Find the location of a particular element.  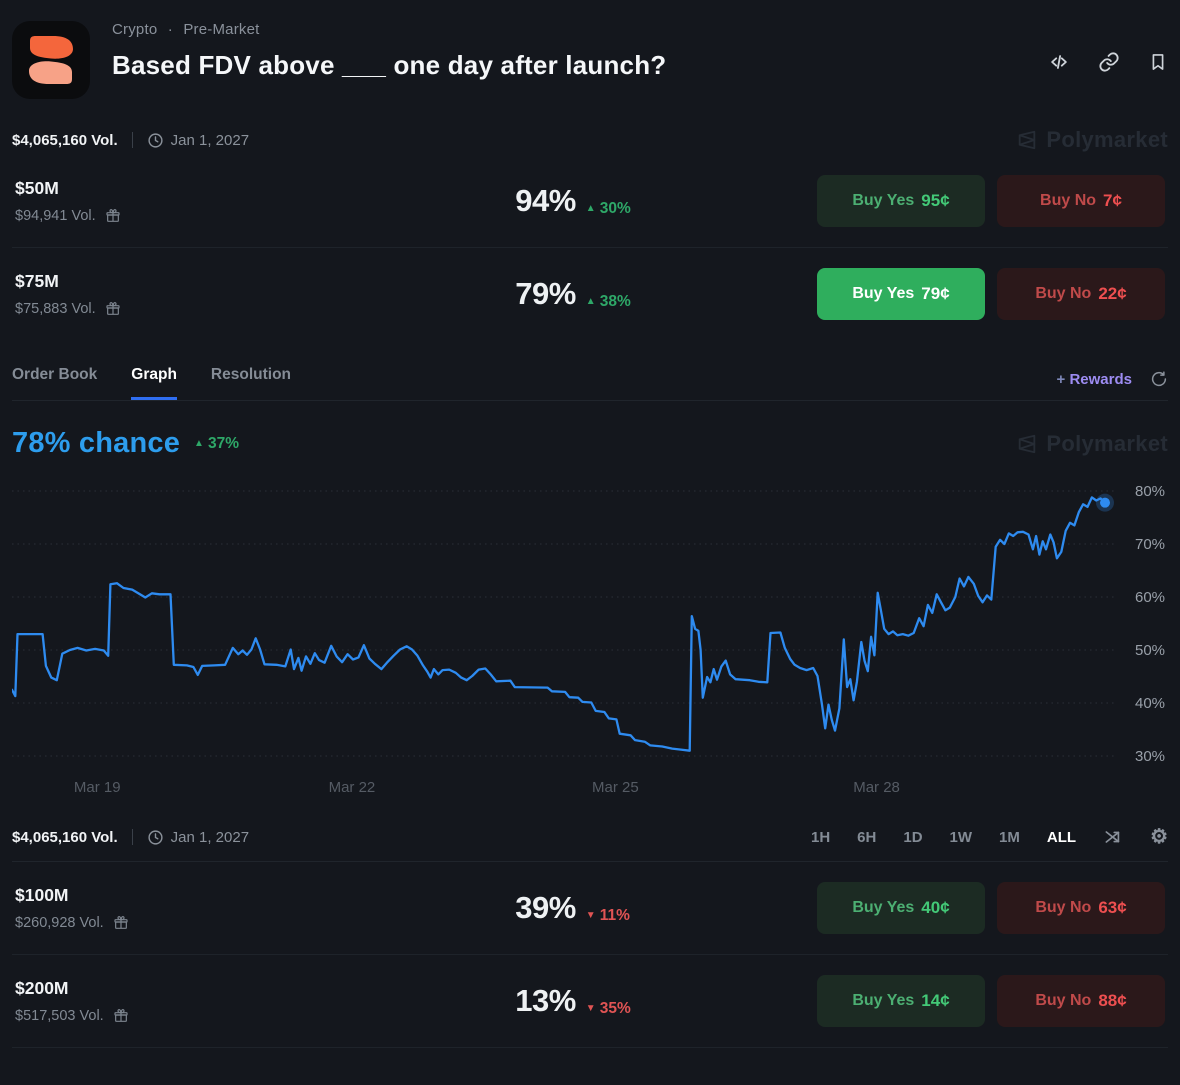

polymarket-watermark-chart: Polymarket is located at coordinates (1092, 444).